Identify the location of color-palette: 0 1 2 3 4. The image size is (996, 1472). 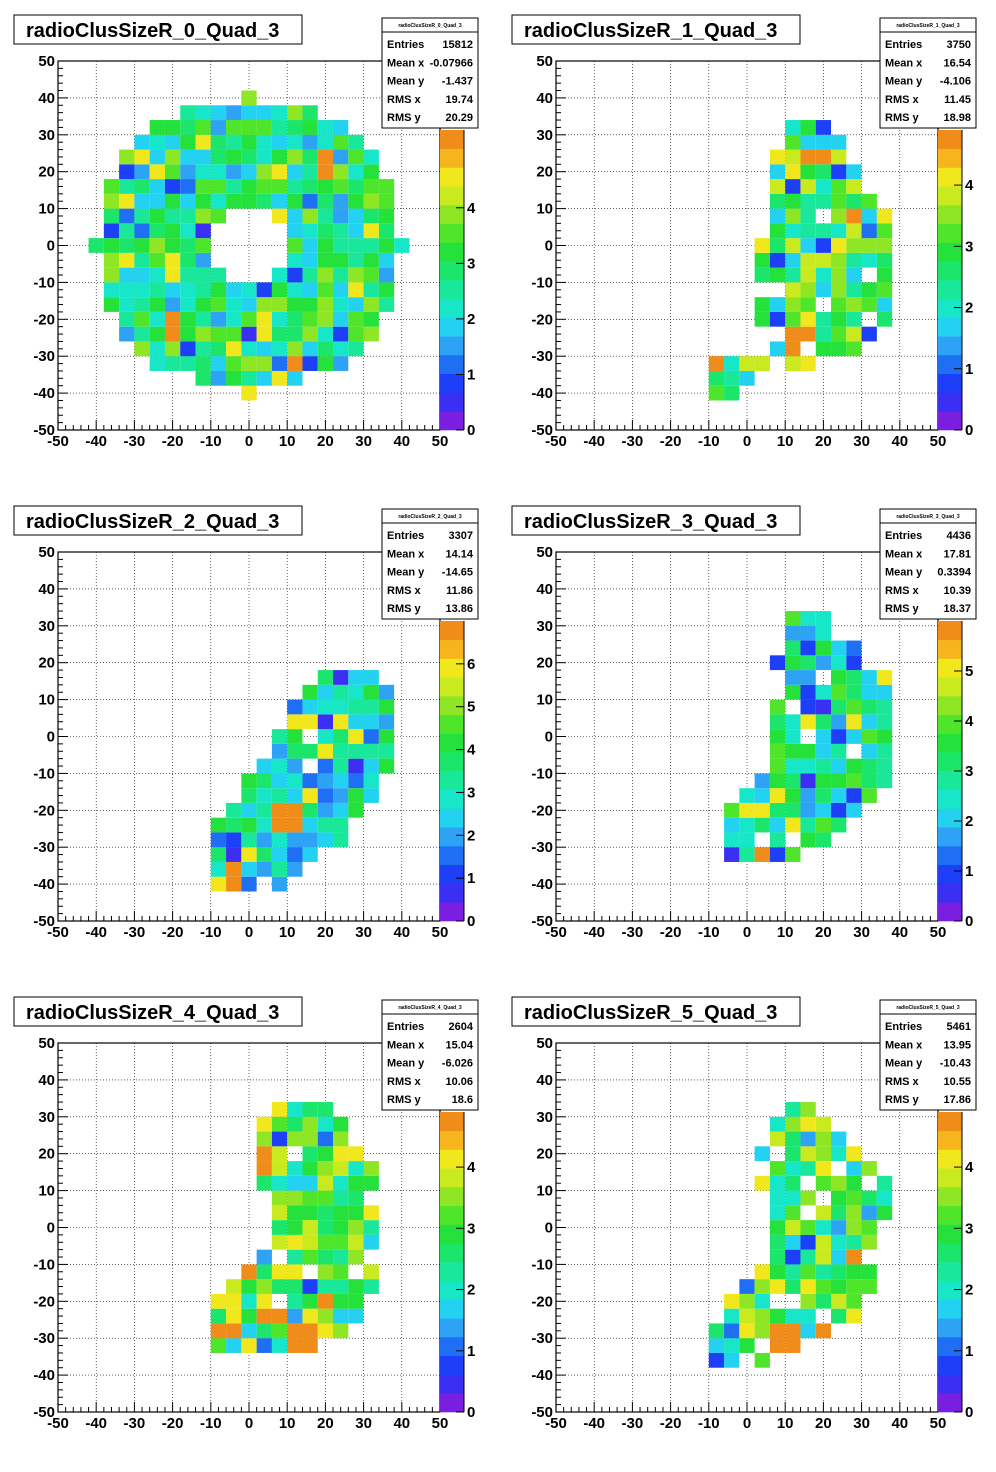
(458, 1266).